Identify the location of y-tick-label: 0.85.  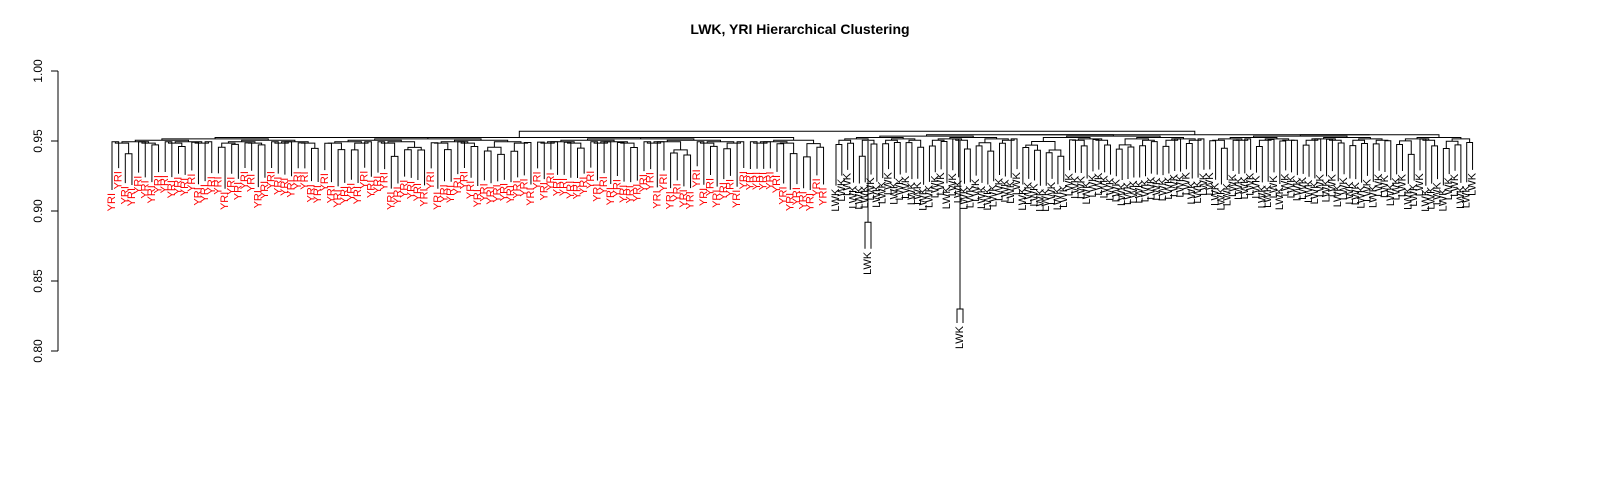
(38, 281).